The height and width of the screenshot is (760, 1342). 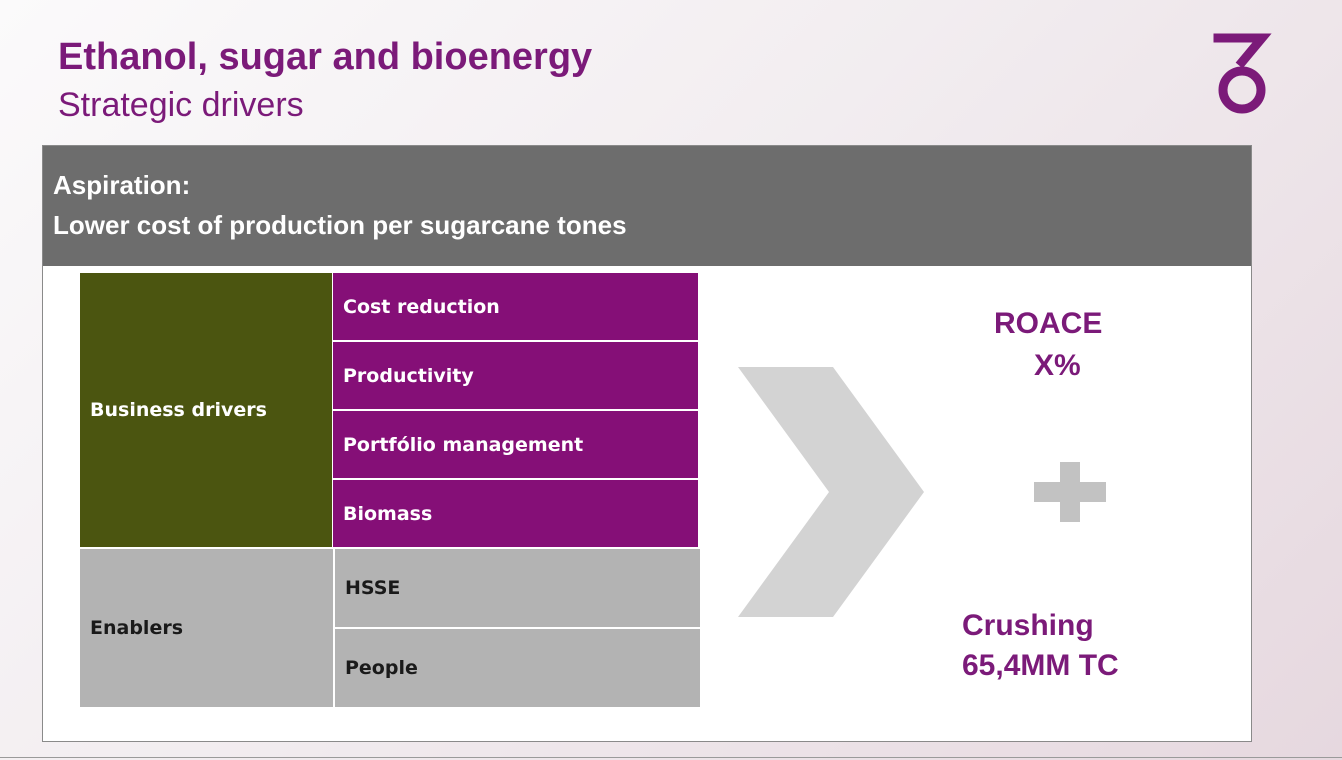 What do you see at coordinates (181, 105) in the screenshot?
I see `page-subtitle: Strategic drivers` at bounding box center [181, 105].